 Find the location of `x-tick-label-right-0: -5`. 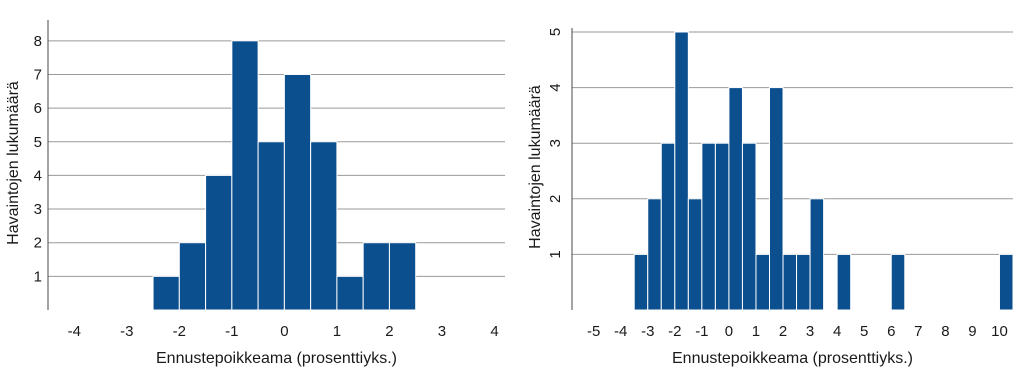

x-tick-label-right-0: -5 is located at coordinates (593, 331).